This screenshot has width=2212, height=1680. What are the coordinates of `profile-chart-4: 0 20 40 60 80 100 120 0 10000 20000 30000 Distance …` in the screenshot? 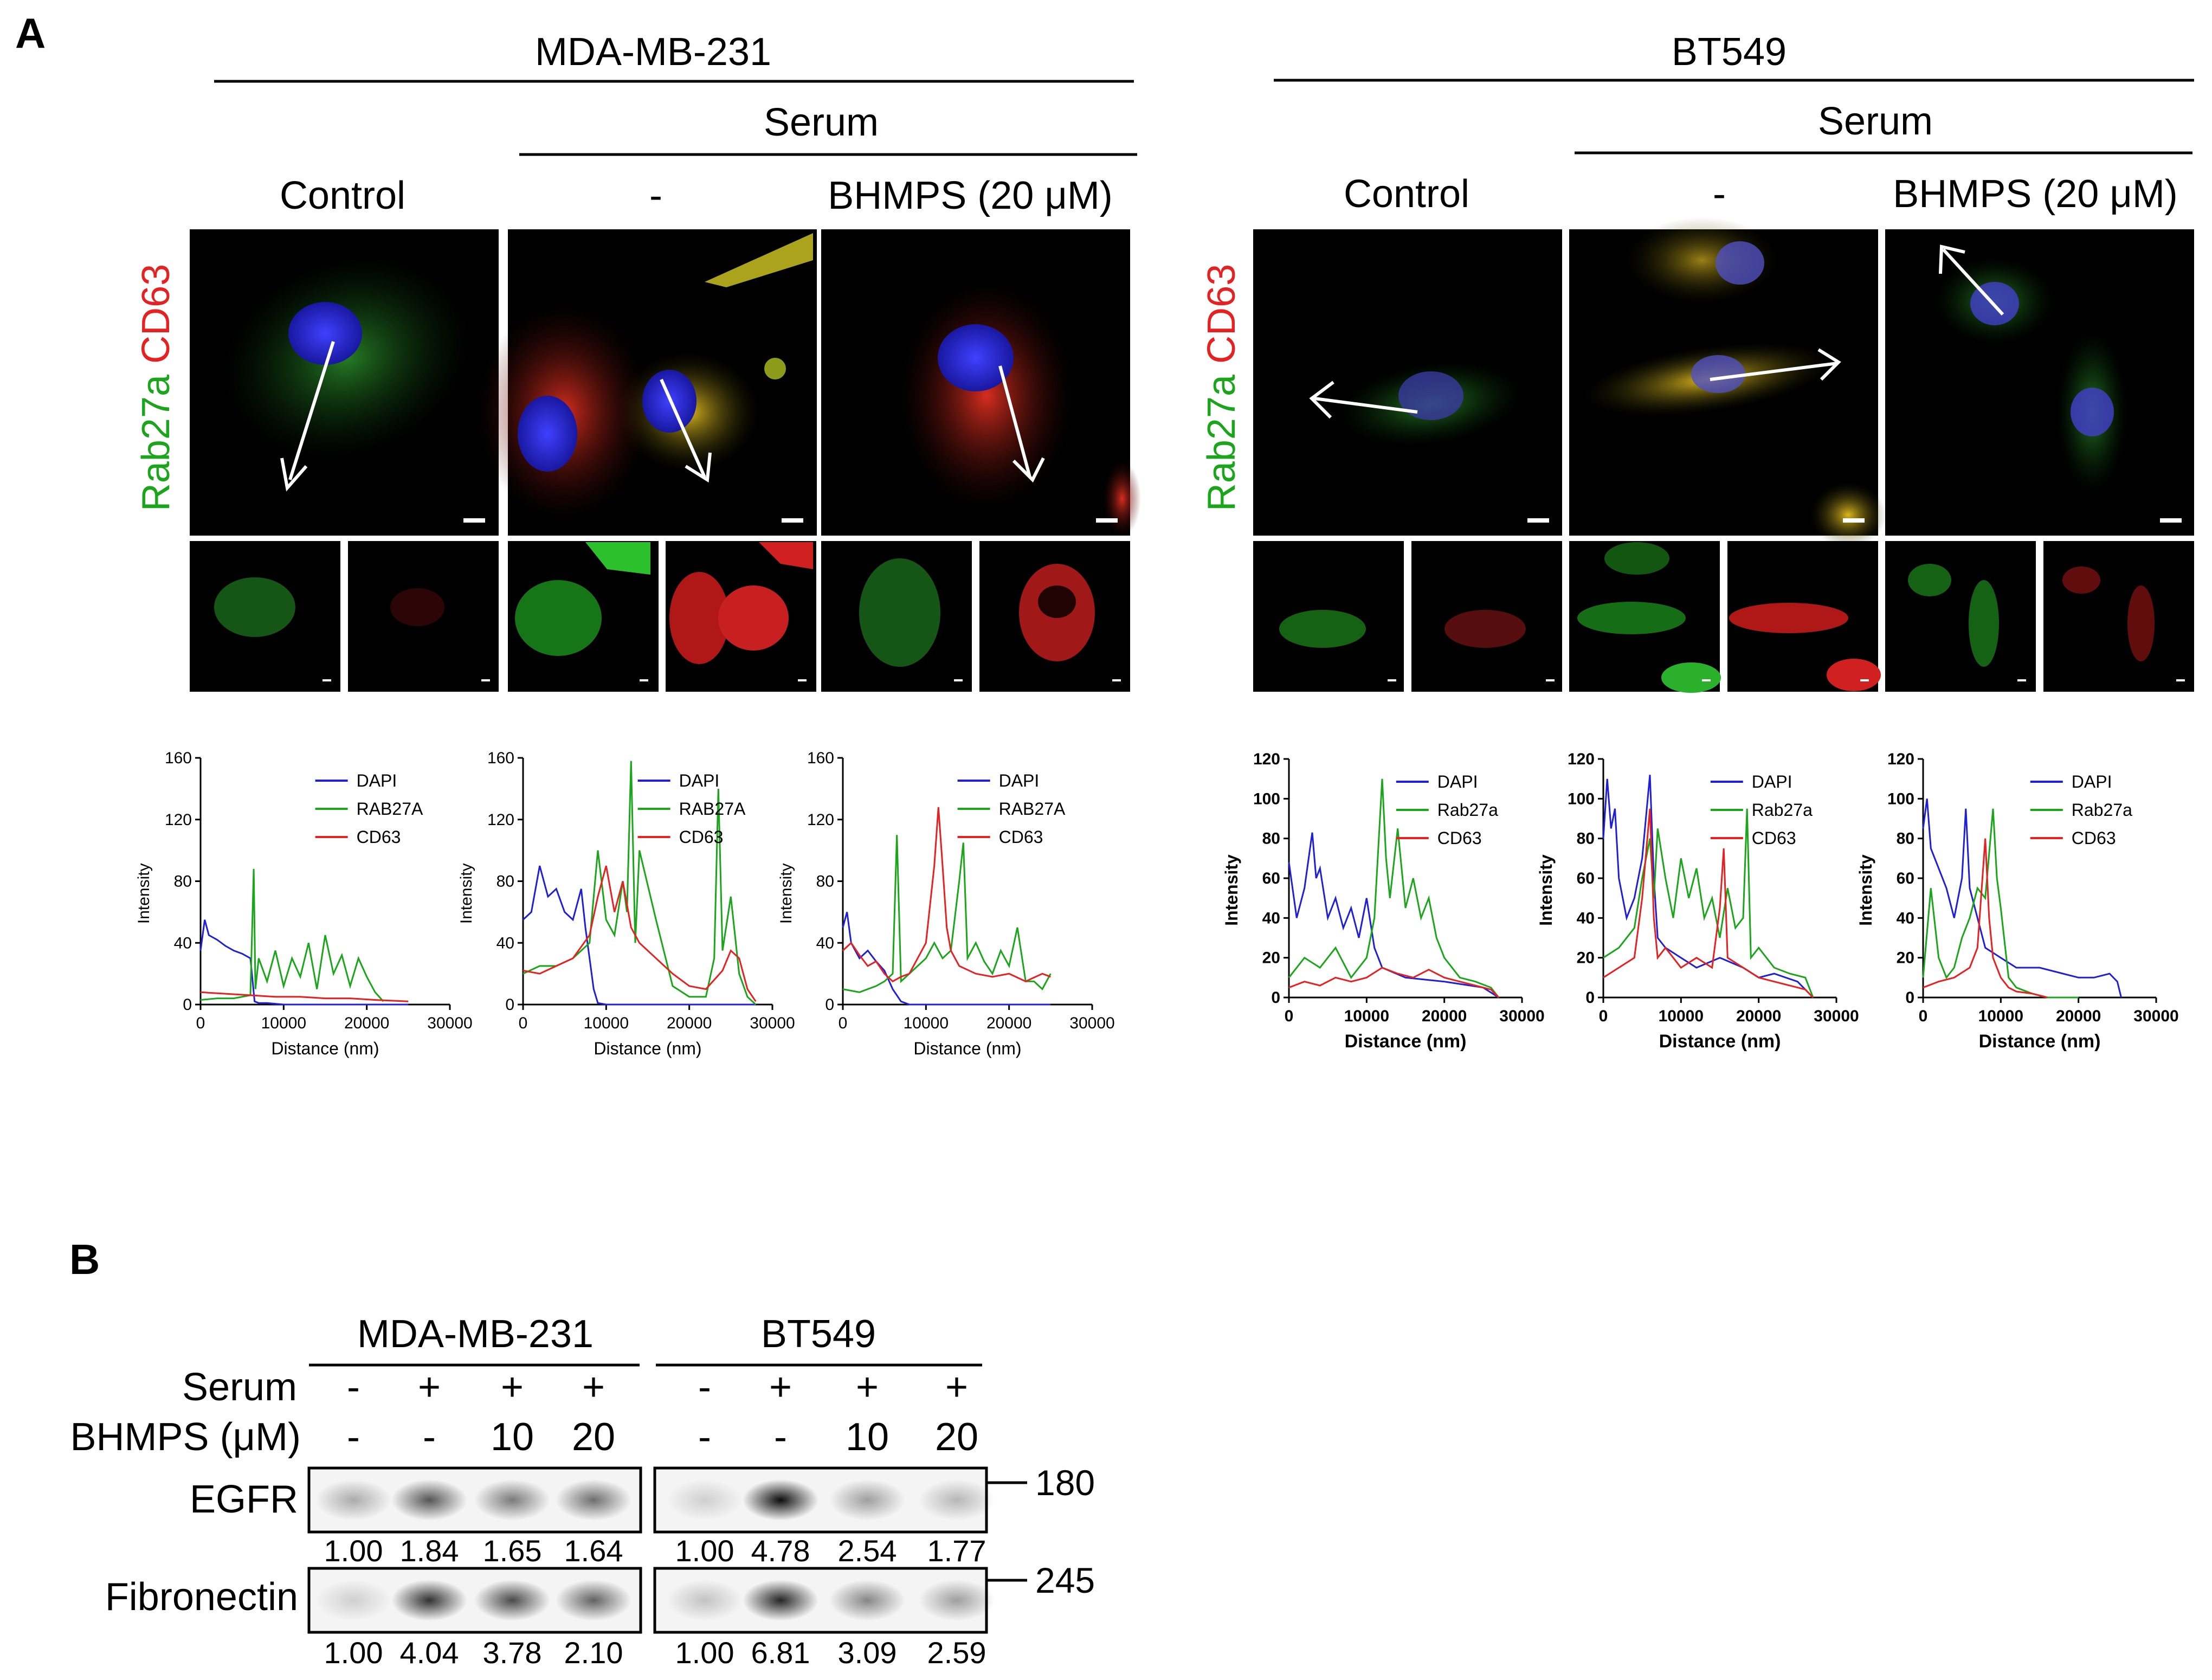 It's located at (1384, 901).